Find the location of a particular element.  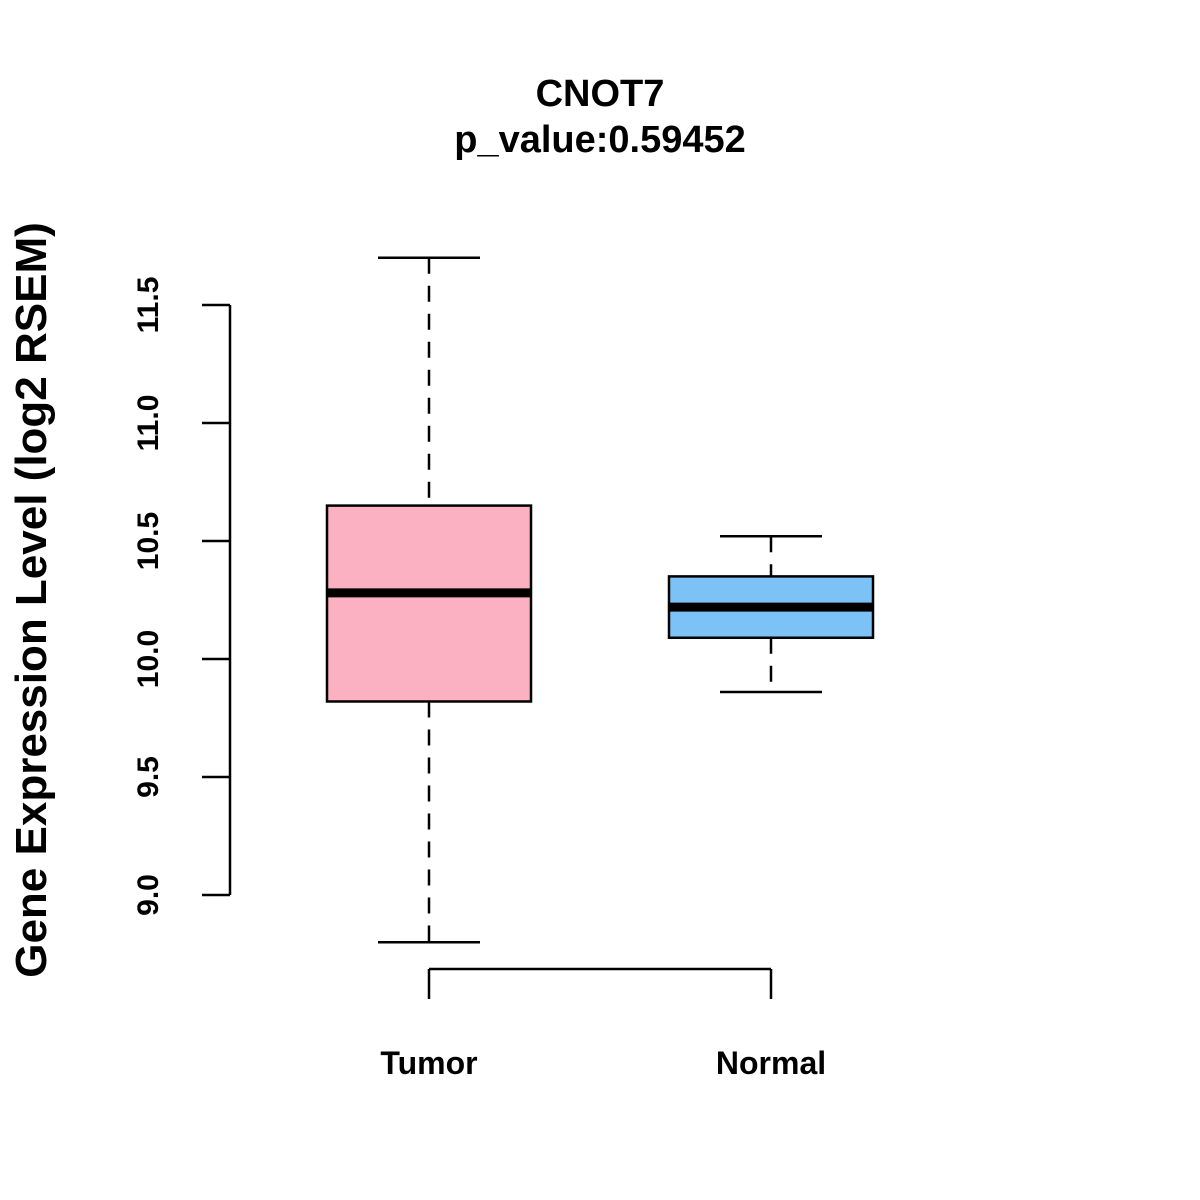

y-tick-label: 9.5 is located at coordinates (148, 777).